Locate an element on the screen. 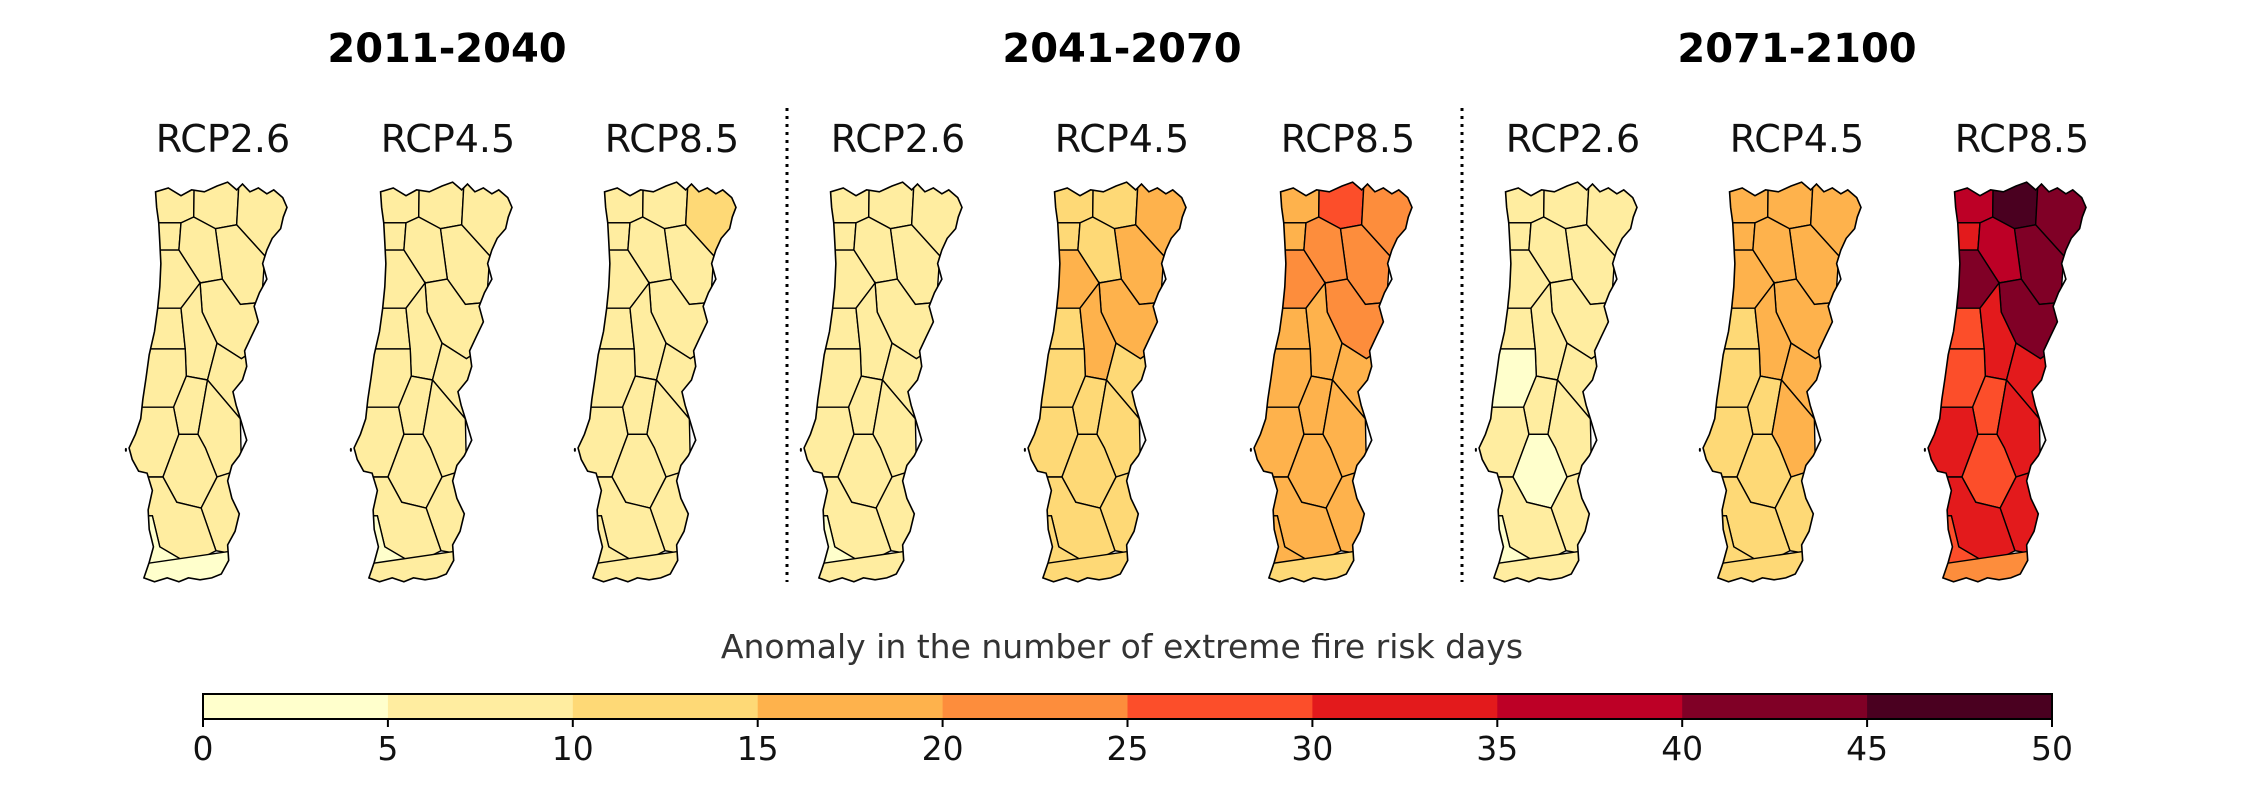 This screenshot has height=804, width=2245. scenario-title-p2-rcp45: RCP4.5 is located at coordinates (1122, 139).